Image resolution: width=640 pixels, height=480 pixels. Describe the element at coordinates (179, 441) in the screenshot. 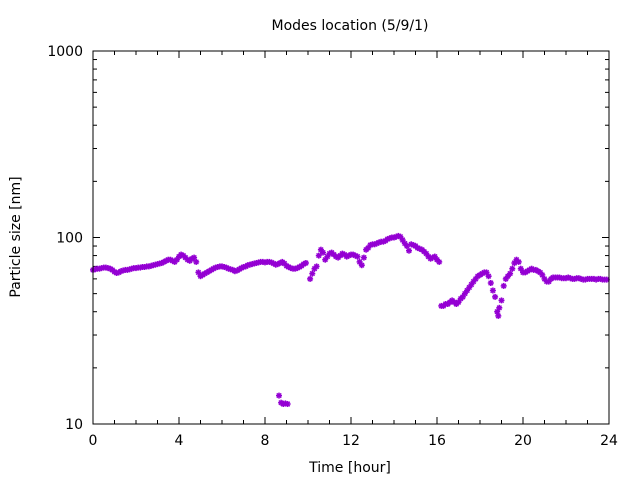

I see `x-tick-label: 4` at that location.